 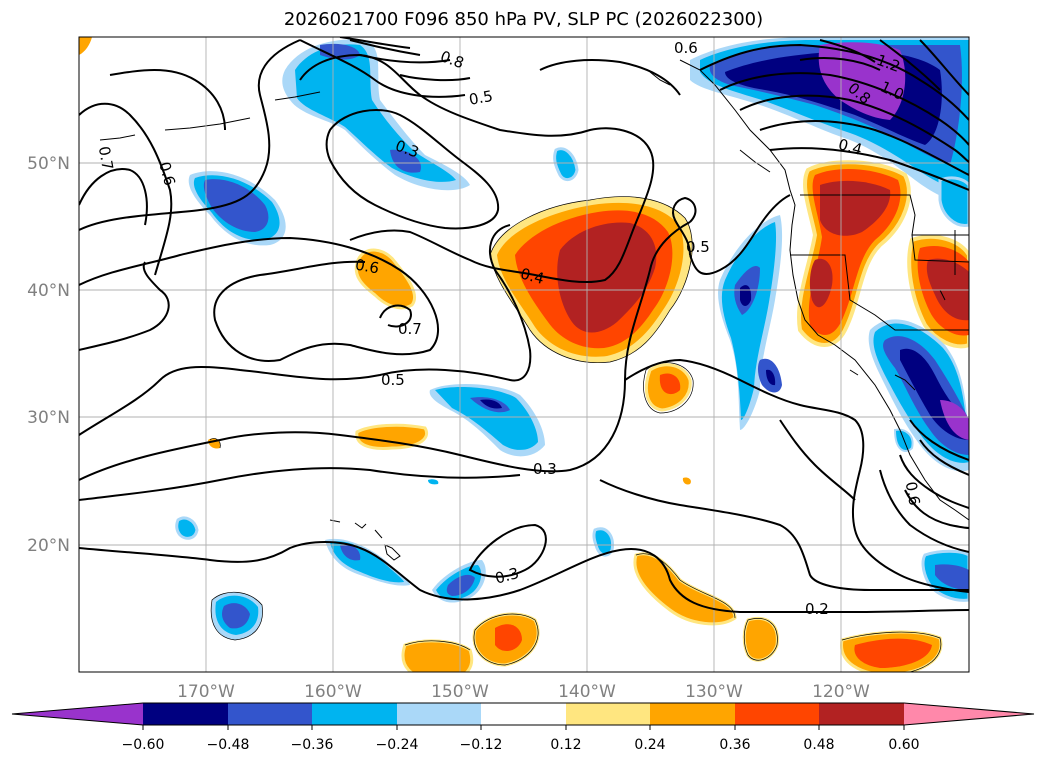 I want to click on lat-label-30n: 30°N, so click(x=48, y=418).